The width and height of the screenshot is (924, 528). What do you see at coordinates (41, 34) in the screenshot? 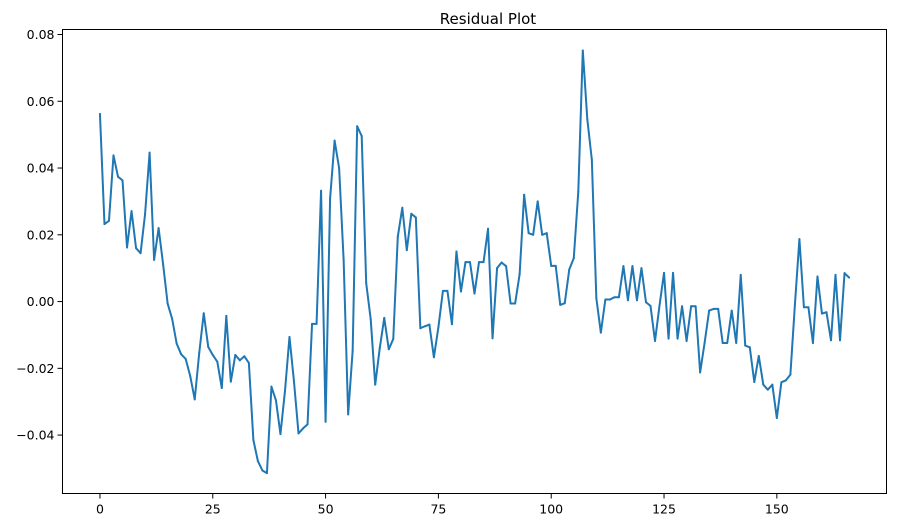
I see `y-tick-label: 0.08` at bounding box center [41, 34].